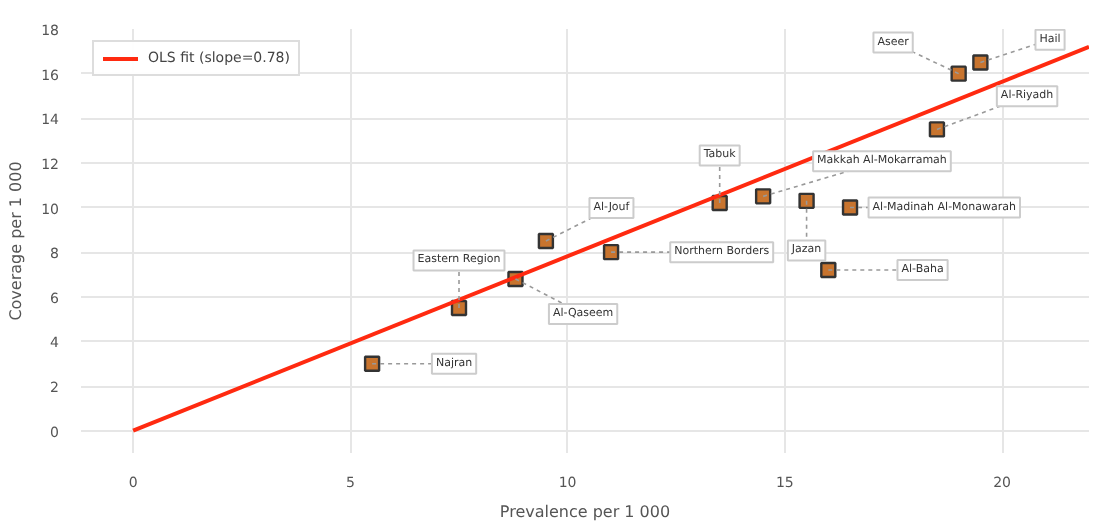  Describe the element at coordinates (16, 241) in the screenshot. I see `y-axis-title: Coverage per 1 000` at that location.